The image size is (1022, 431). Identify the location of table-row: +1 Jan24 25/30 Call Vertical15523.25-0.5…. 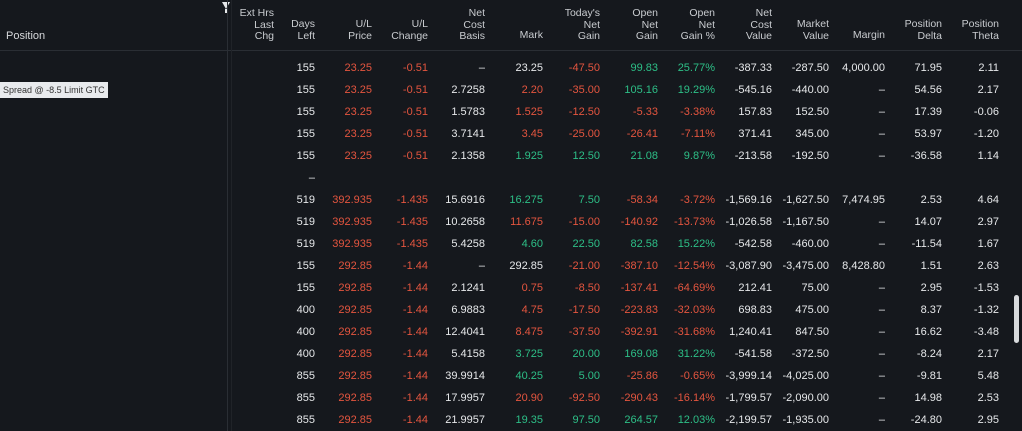
(506, 112).